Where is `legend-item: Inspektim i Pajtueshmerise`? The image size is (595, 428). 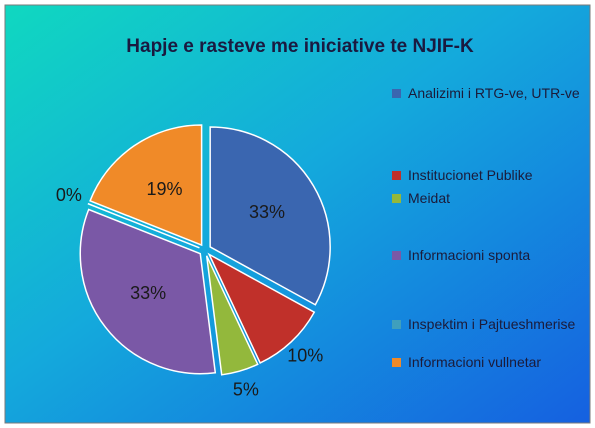
legend-item: Inspektim i Pajtueshmerise is located at coordinates (493, 324).